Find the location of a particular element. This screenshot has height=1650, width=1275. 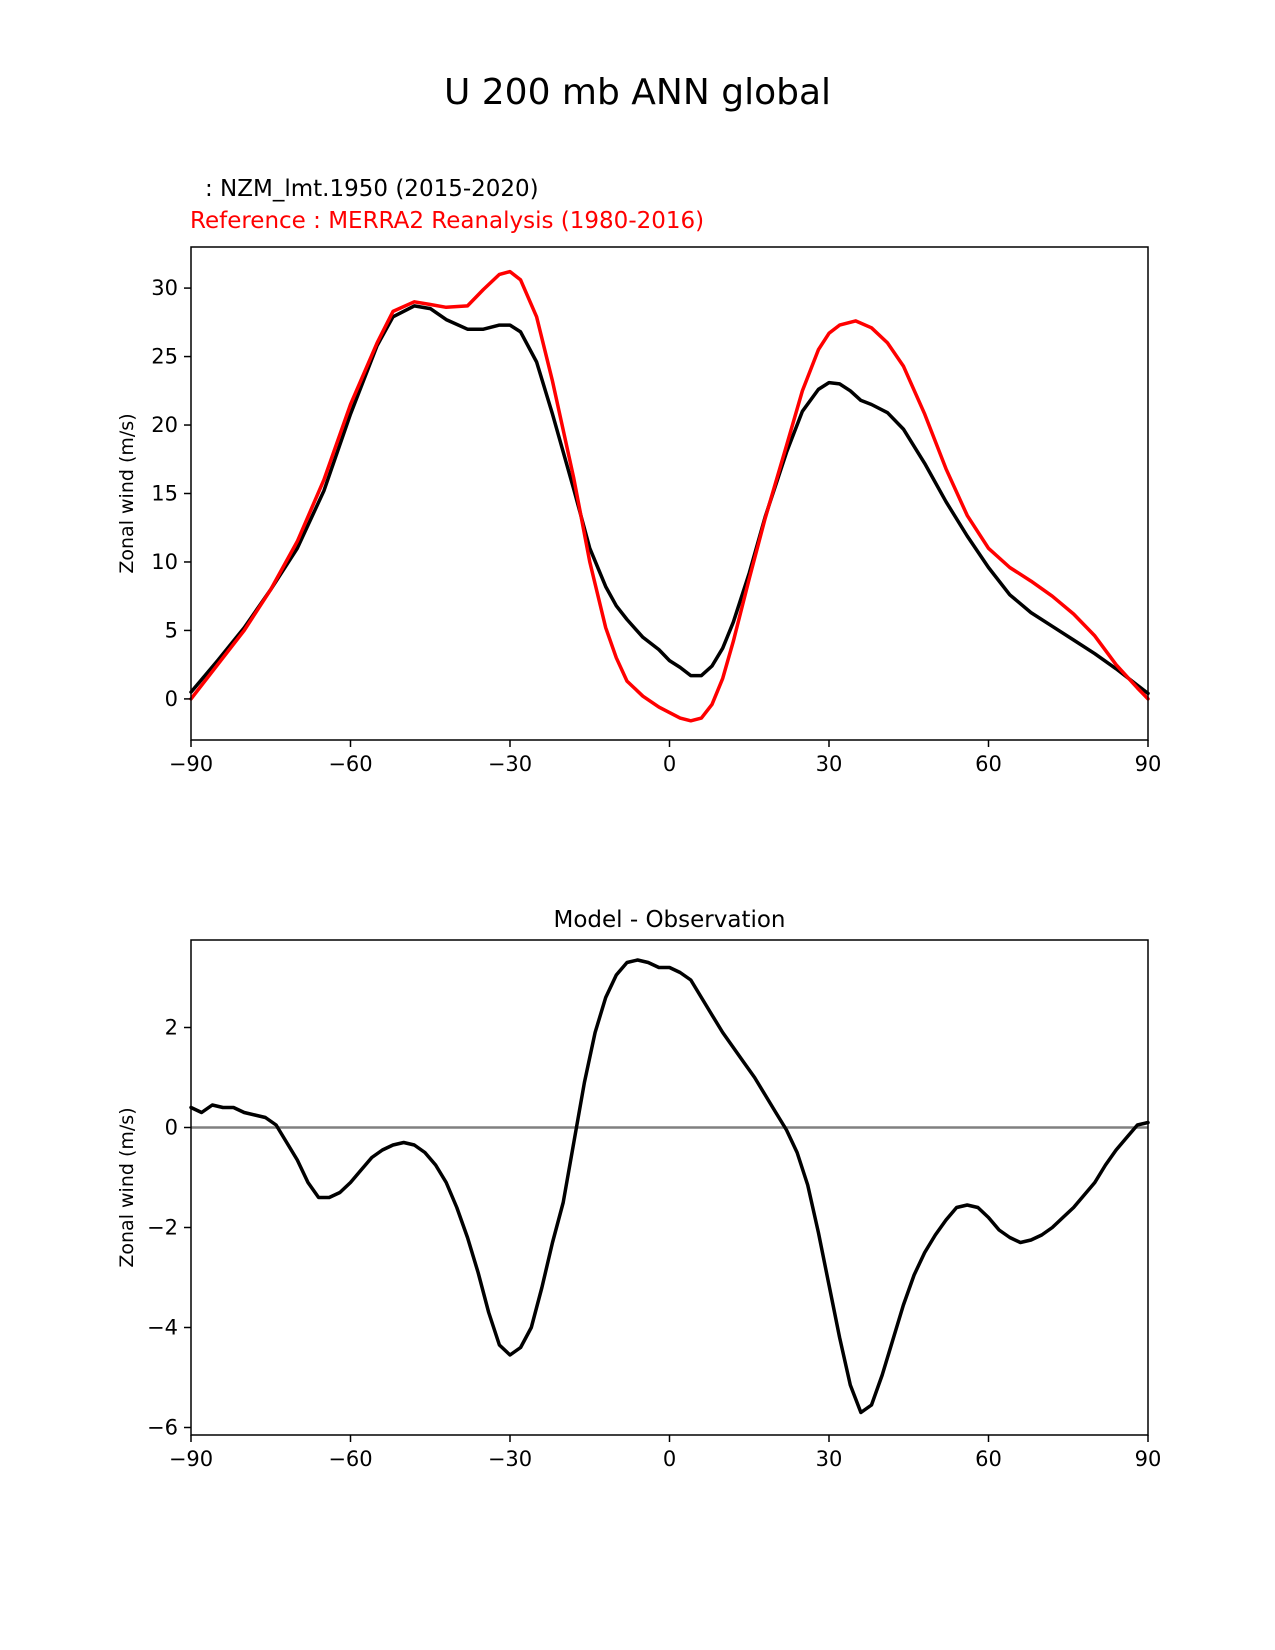

figure-title: U 200 mb ANN global is located at coordinates (637, 92).